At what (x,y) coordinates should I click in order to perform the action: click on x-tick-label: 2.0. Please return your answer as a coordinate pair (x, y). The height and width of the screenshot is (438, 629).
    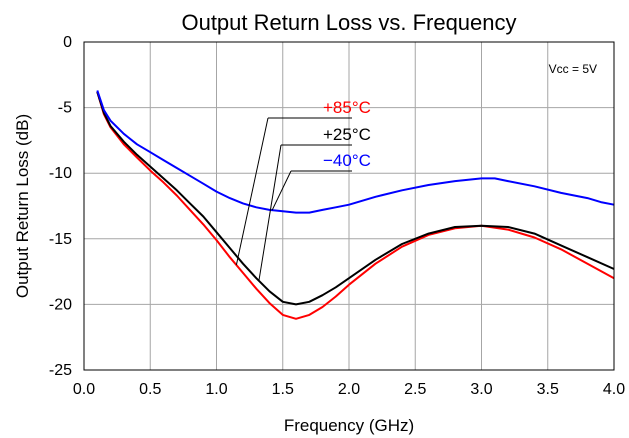
    Looking at the image, I should click on (349, 389).